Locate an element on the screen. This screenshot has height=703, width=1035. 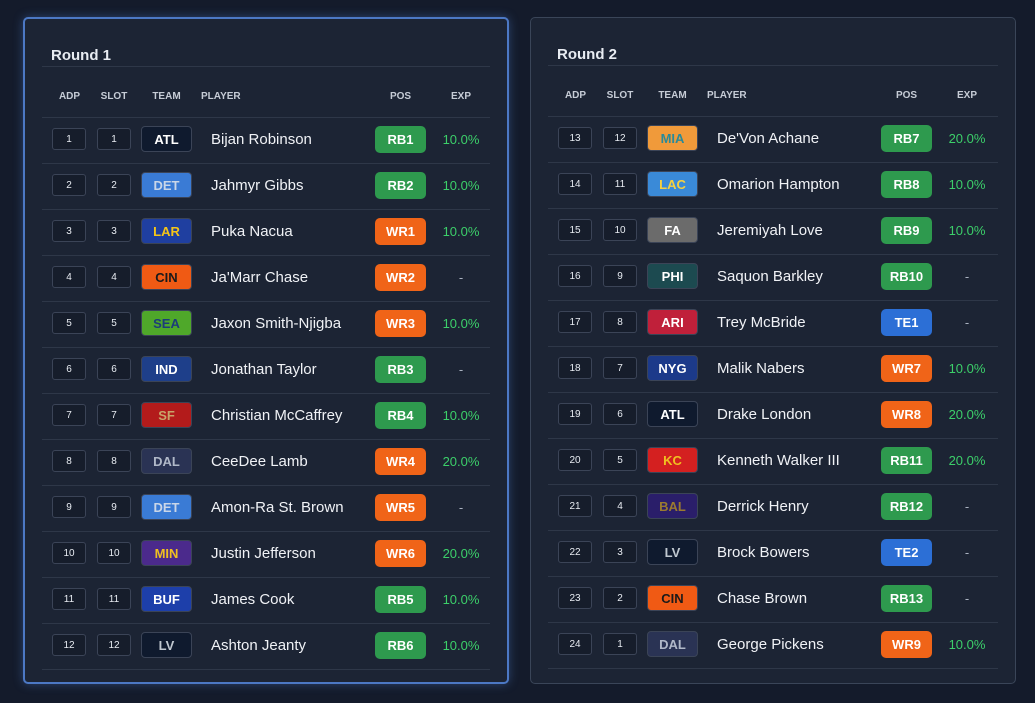
player-name: Ashton Jeanty is located at coordinates (259, 645).